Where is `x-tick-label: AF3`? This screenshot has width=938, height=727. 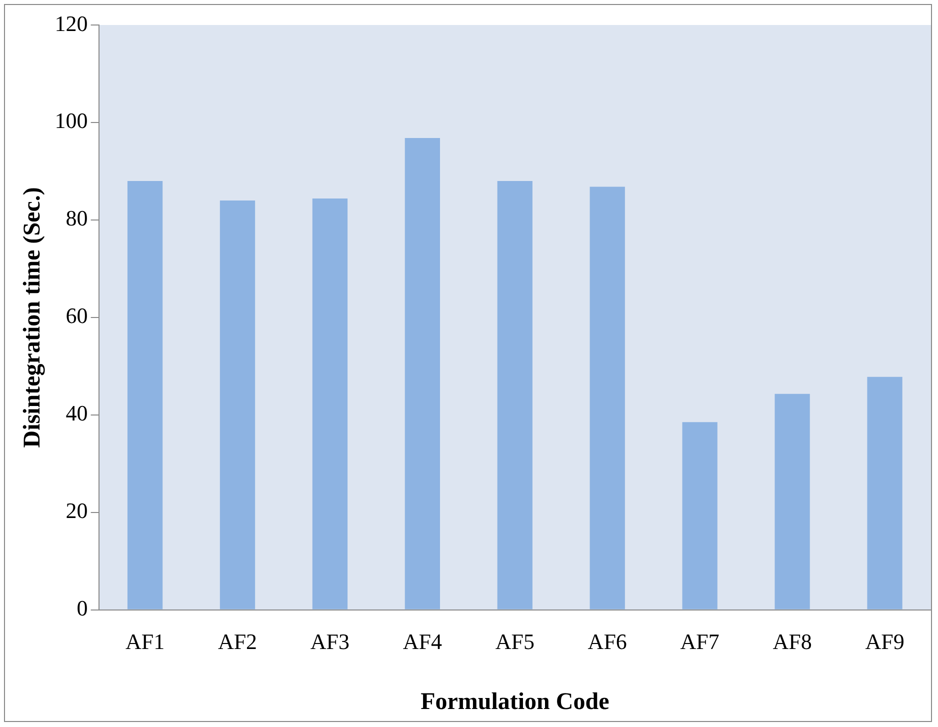
x-tick-label: AF3 is located at coordinates (330, 641).